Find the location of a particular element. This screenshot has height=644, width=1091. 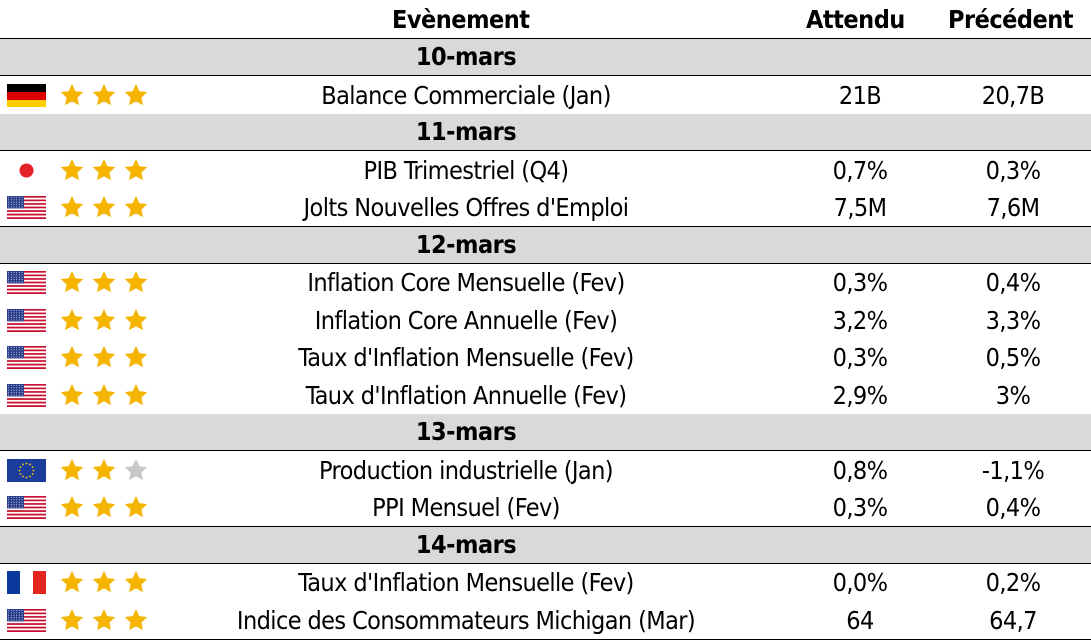

france-flag-icon is located at coordinates (26, 582).